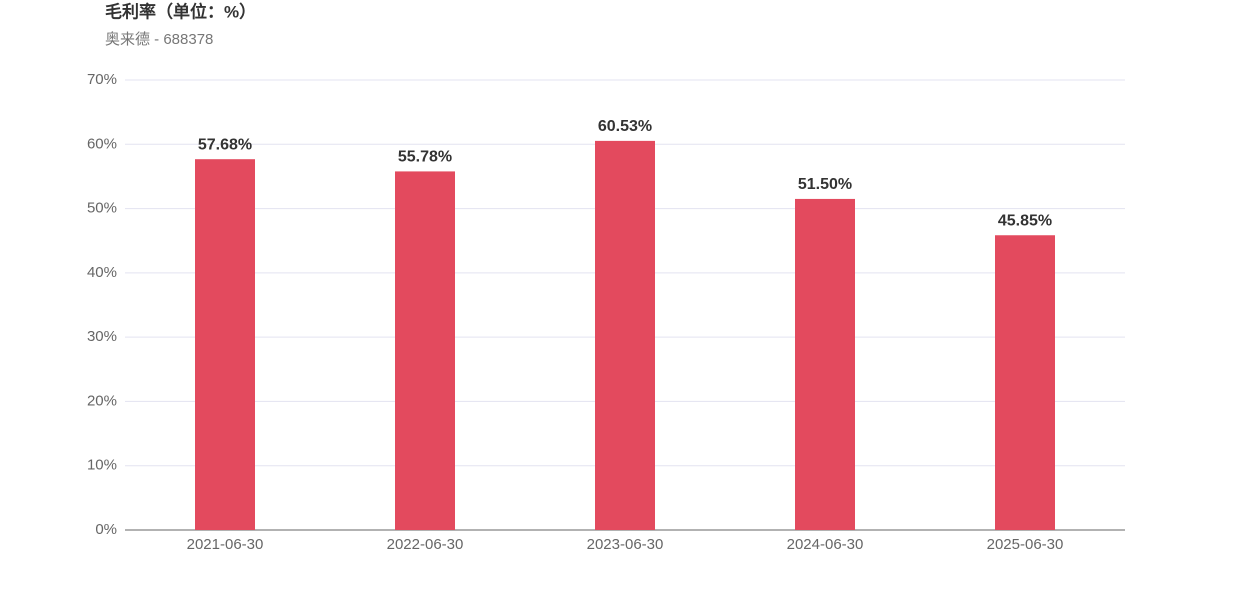 This screenshot has height=600, width=1250. I want to click on y-tick-label: 70%, so click(102, 79).